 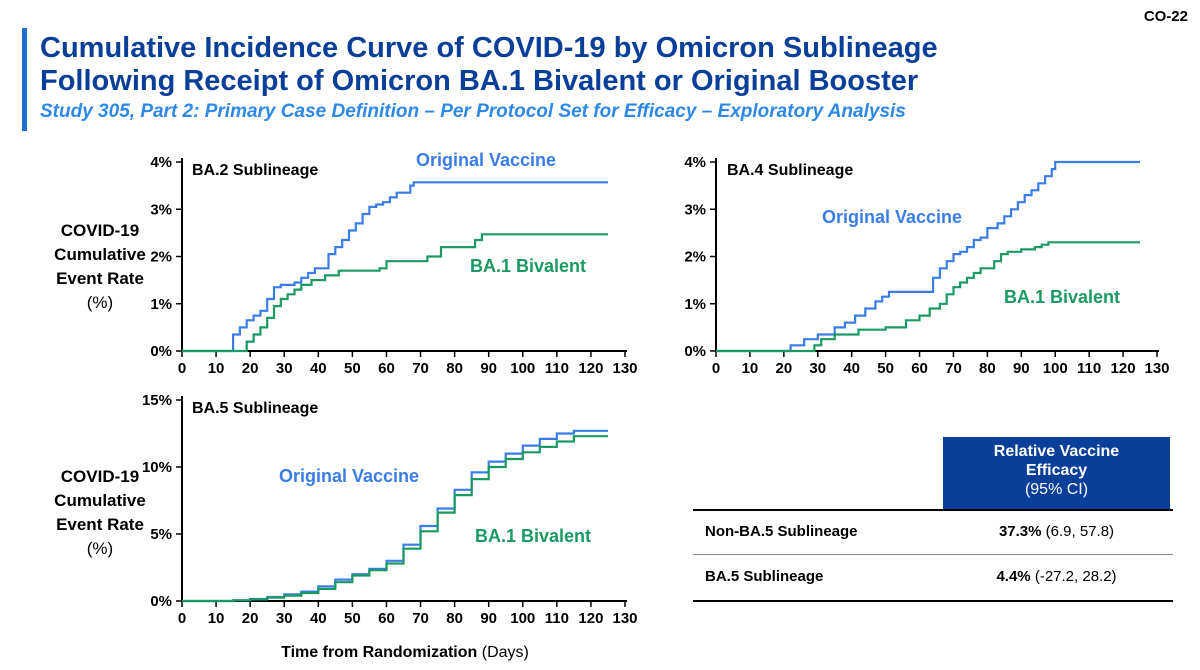 What do you see at coordinates (781, 531) in the screenshot?
I see `table-row-label: Non-BA.5 Sublineage` at bounding box center [781, 531].